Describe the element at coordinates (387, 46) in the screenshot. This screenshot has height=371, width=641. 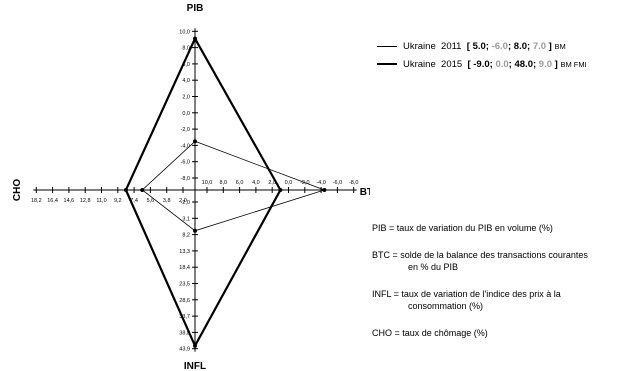
I see `legend-line-thin` at that location.